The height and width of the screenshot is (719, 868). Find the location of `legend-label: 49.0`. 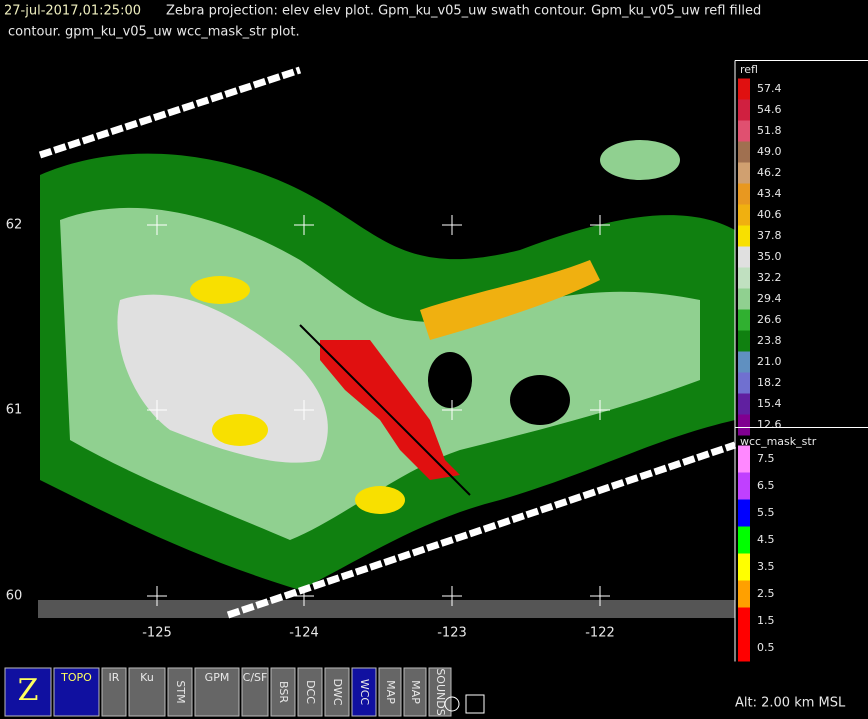

legend-label: 49.0 is located at coordinates (769, 151).